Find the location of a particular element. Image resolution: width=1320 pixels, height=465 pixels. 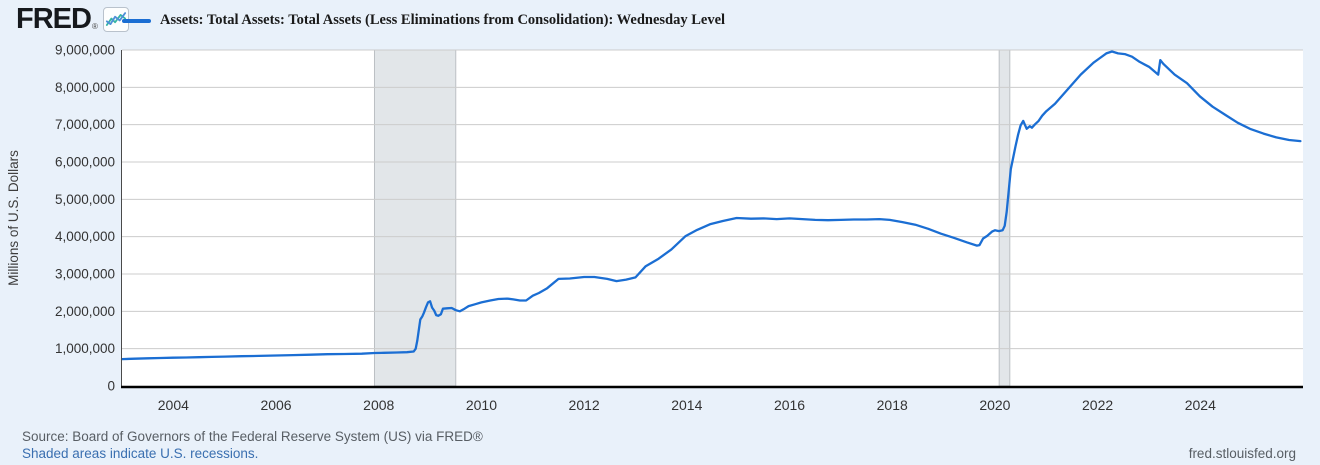

y-tick-label: 1,000,000 is located at coordinates (85, 348).